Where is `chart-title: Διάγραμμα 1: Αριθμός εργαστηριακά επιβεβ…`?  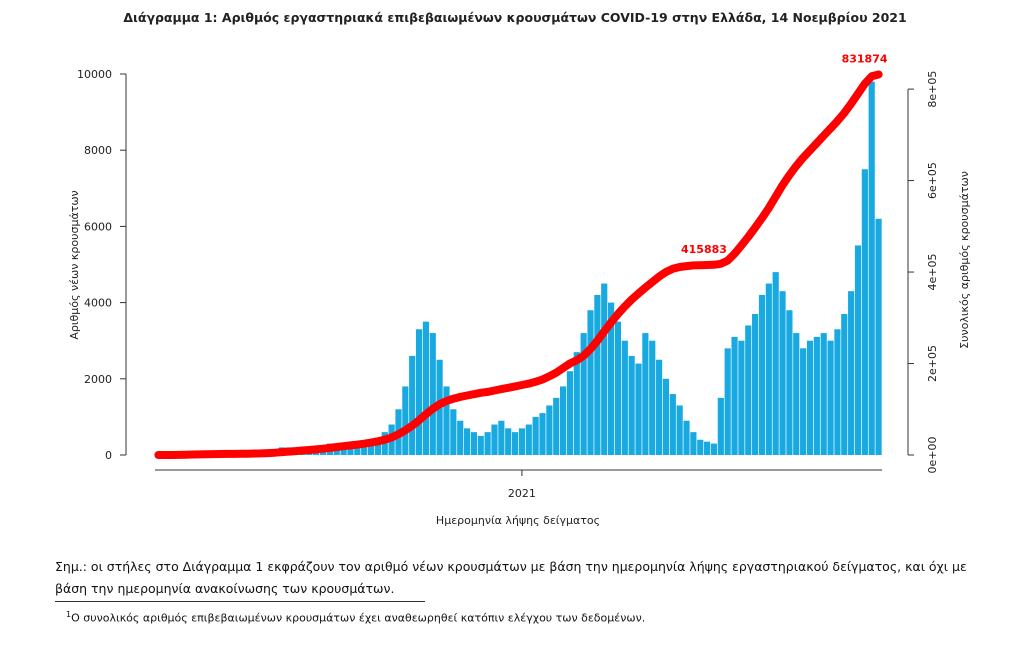 chart-title: Διάγραμμα 1: Αριθμός εργαστηριακά επιβεβ… is located at coordinates (514, 17).